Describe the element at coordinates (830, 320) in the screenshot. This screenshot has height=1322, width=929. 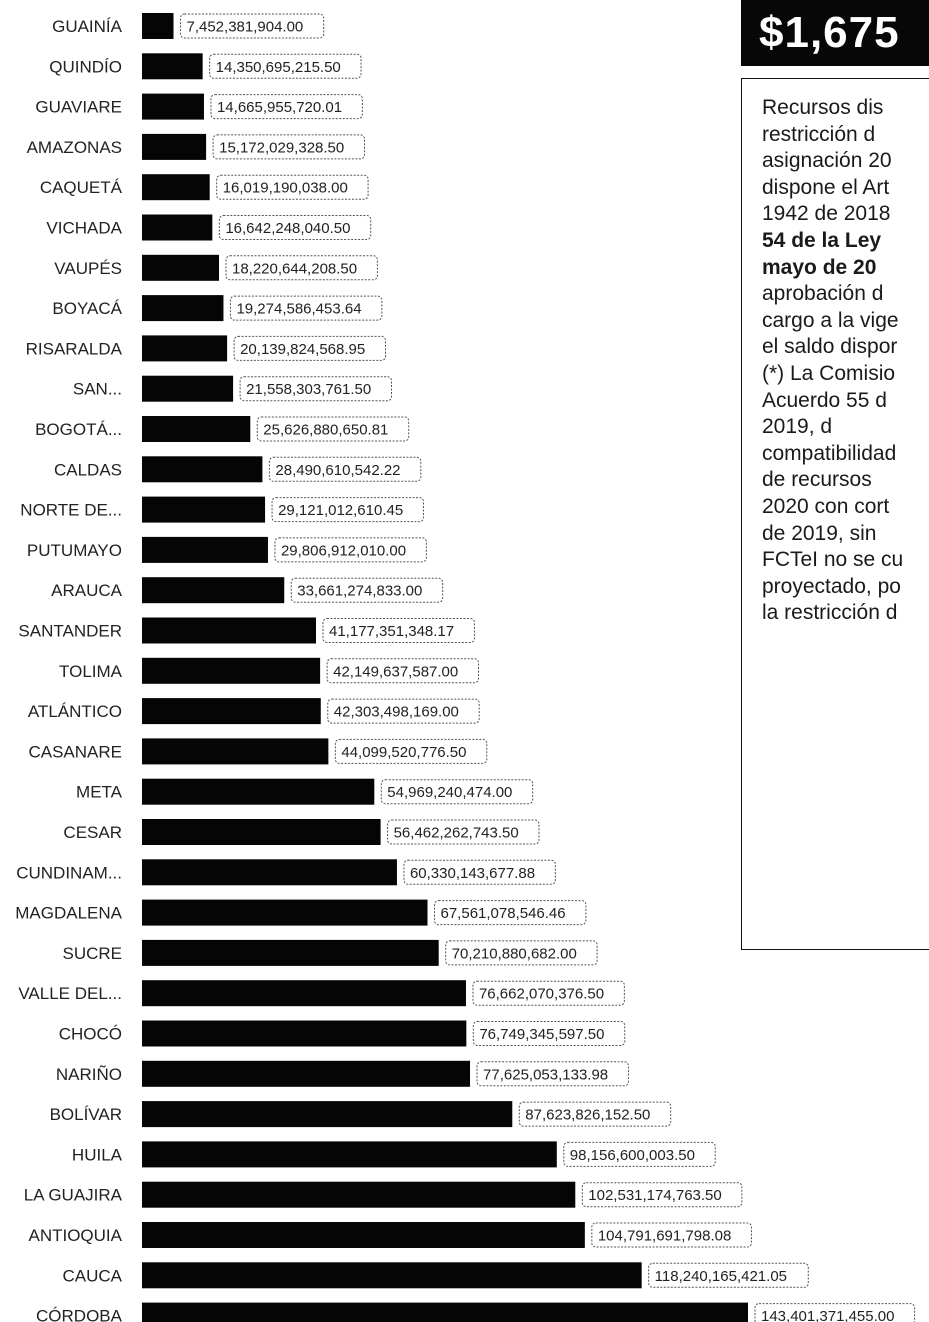
I see `note-line: cargo a la vige` at that location.